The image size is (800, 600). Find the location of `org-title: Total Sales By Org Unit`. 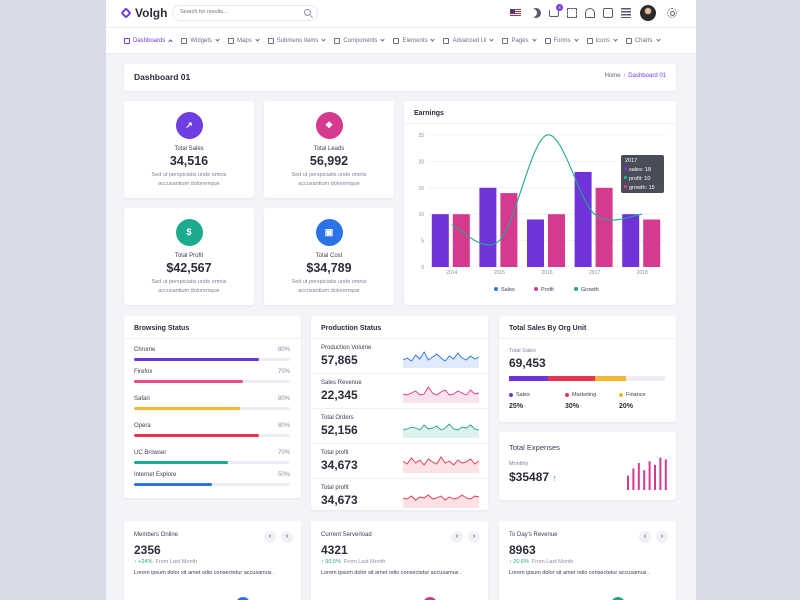

org-title: Total Sales By Org Unit is located at coordinates (548, 328).